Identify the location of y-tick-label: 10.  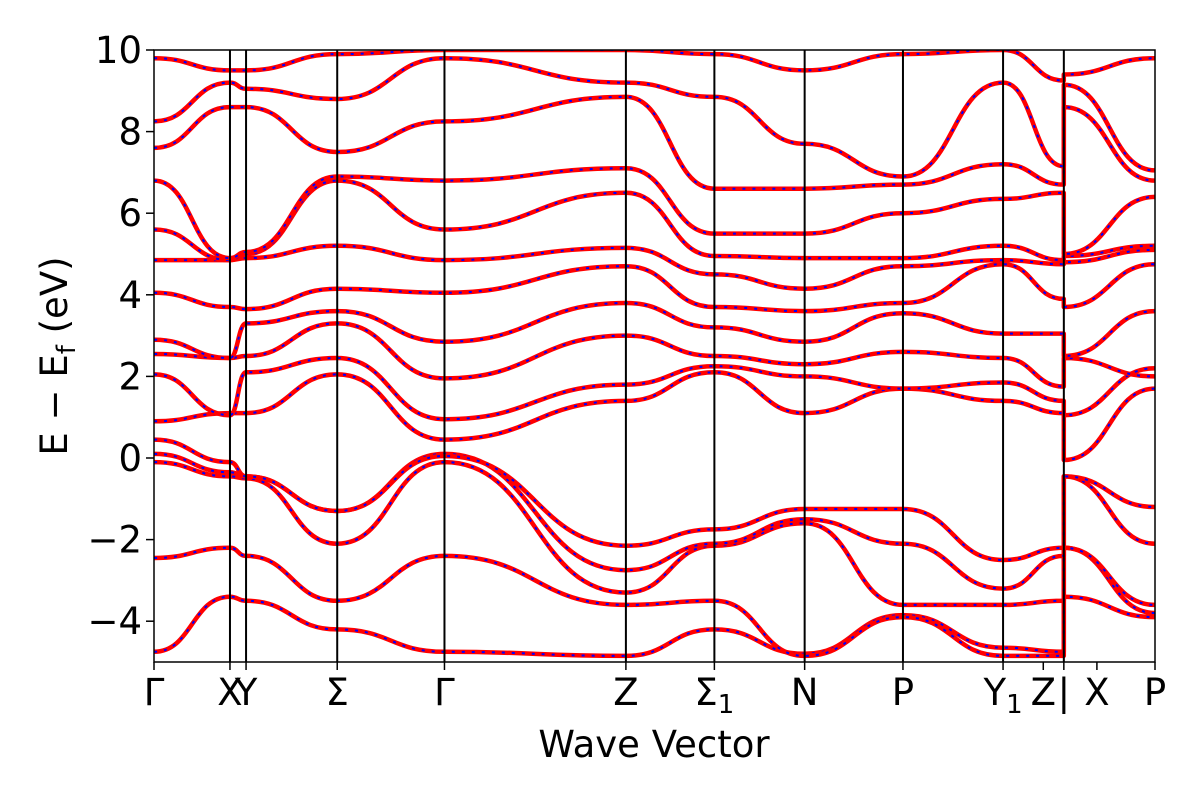
(118, 50).